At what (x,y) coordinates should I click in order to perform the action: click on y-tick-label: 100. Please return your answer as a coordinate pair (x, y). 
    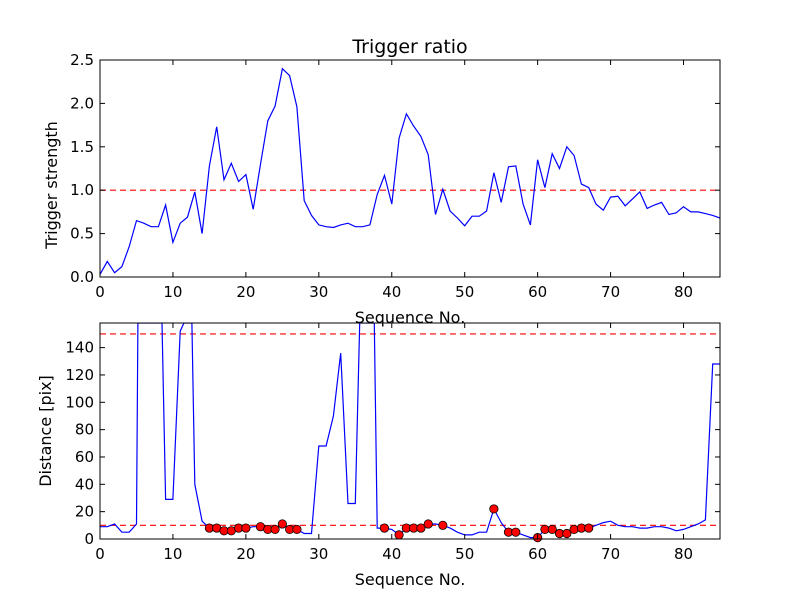
    Looking at the image, I should click on (79, 402).